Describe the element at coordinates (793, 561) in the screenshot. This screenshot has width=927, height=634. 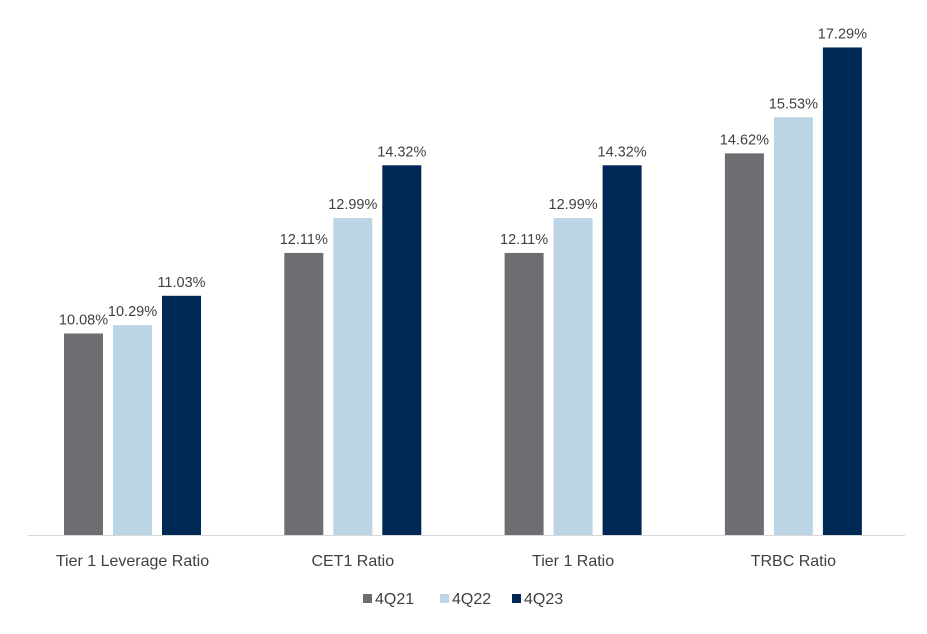
I see `x-tick-label: TRBC Ratio` at that location.